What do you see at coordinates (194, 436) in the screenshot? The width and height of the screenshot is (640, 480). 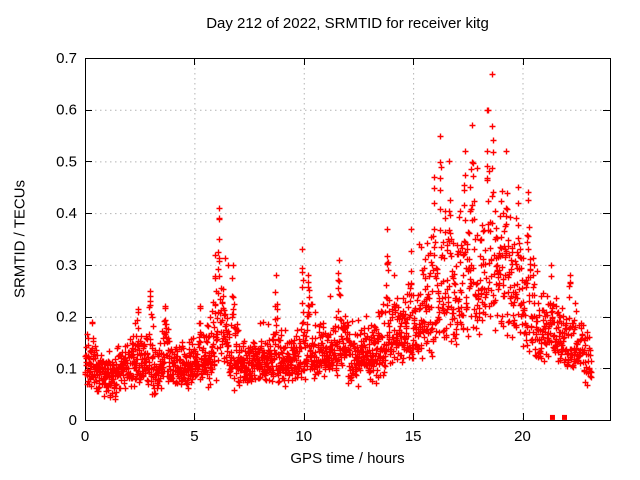 I see `x-tick-label: 5` at bounding box center [194, 436].